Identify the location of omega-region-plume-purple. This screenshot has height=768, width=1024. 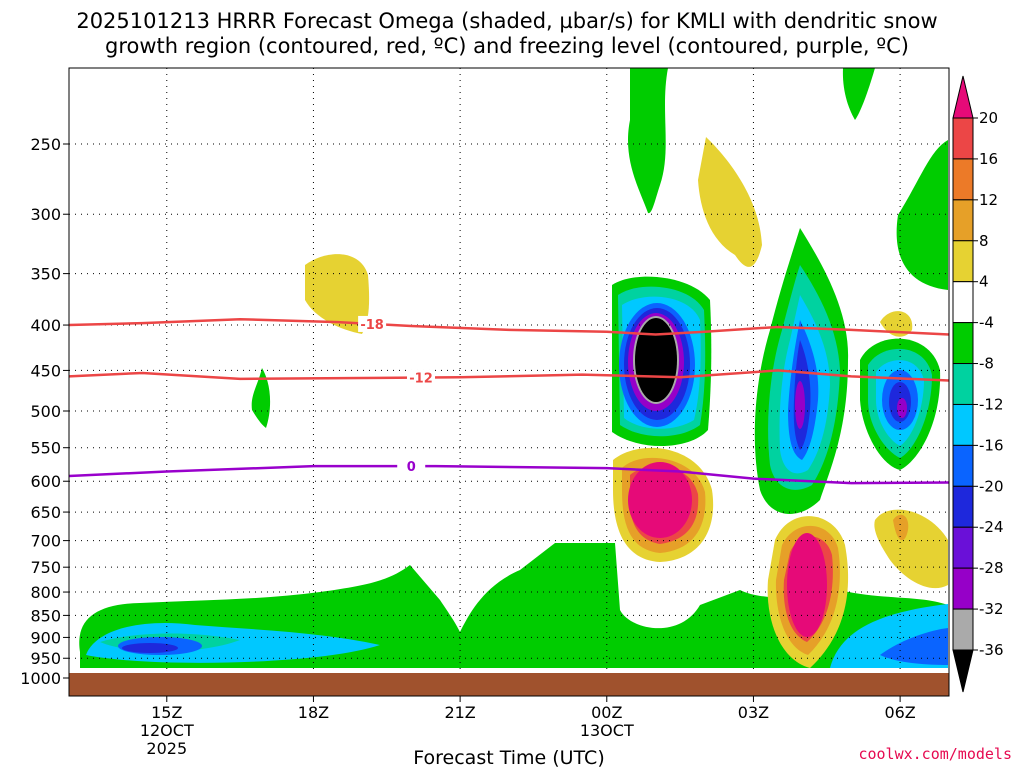
(800, 405).